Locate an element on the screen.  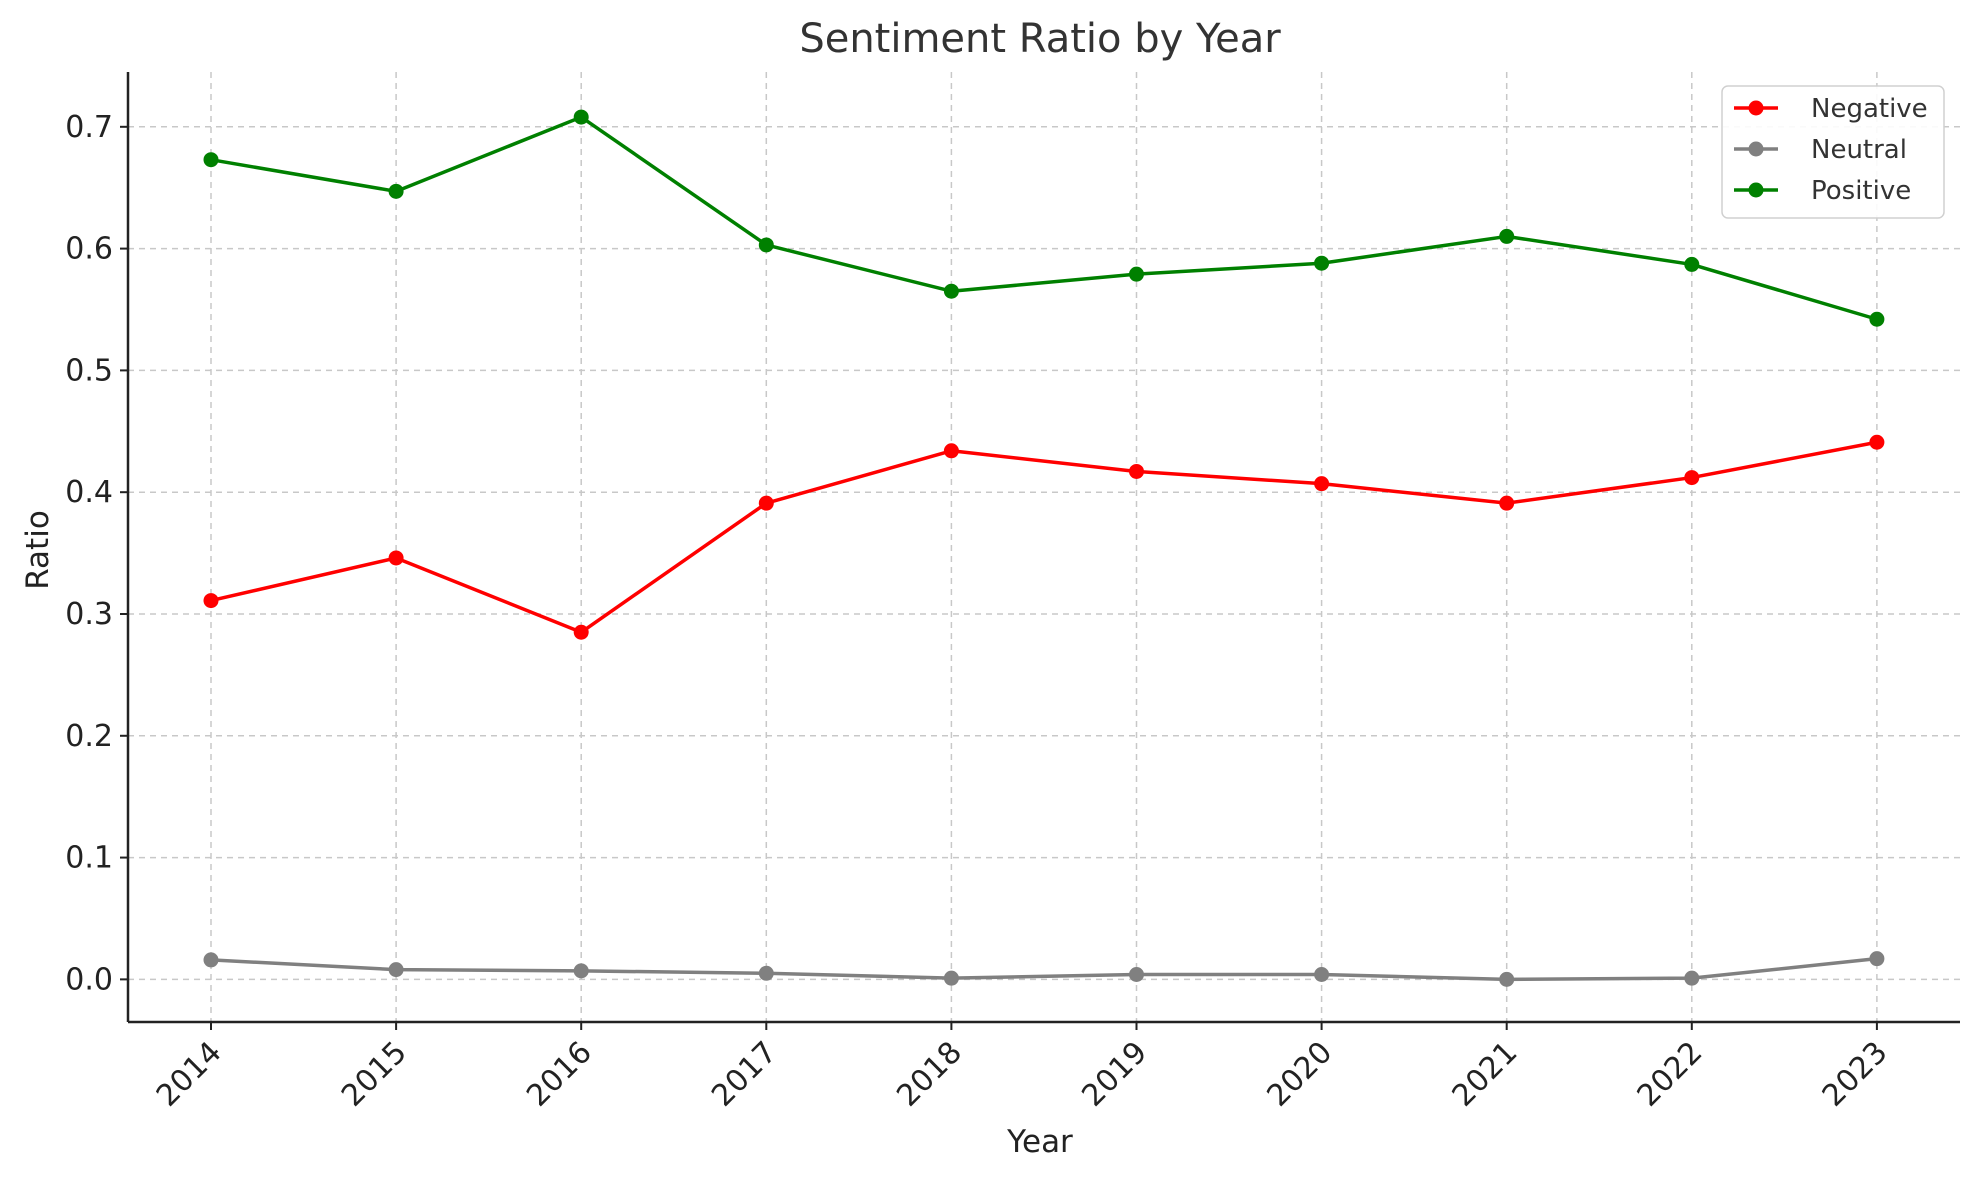
x-tick-label: 2022 is located at coordinates (1670, 1074).